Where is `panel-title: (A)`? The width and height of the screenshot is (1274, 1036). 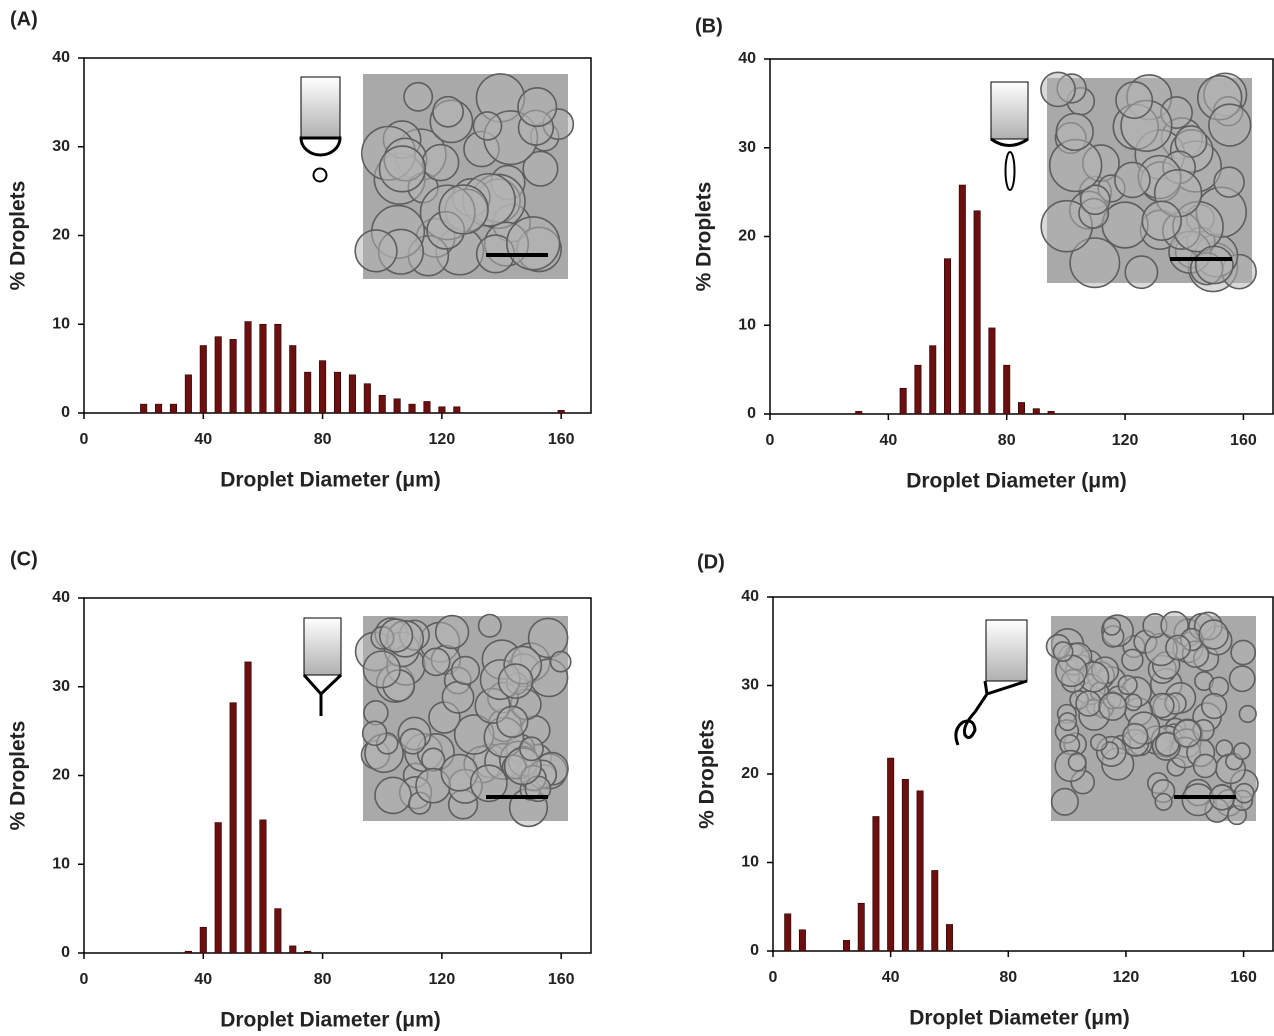
panel-title: (A) is located at coordinates (24, 19).